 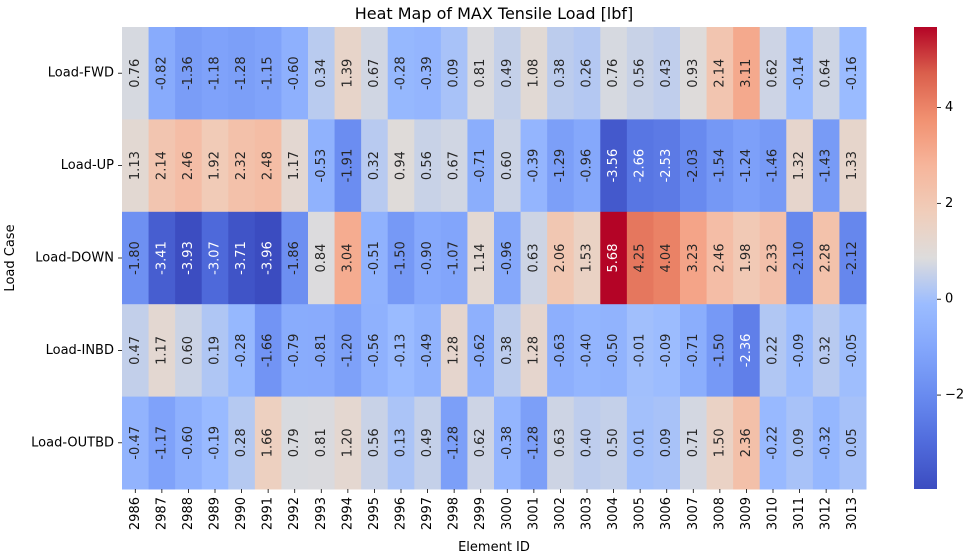 What do you see at coordinates (321, 258) in the screenshot?
I see `cell-value-label: 0.84` at bounding box center [321, 258].